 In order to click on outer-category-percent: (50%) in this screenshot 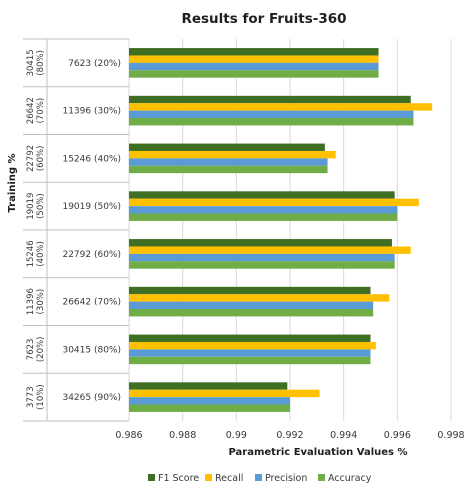, I will do `click(41, 206)`.